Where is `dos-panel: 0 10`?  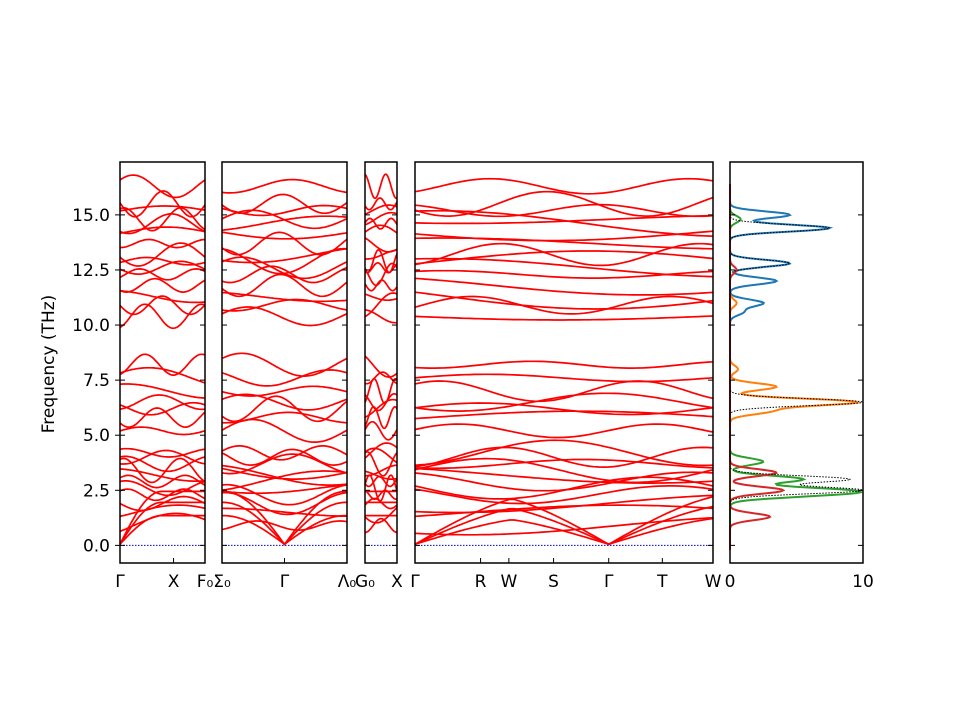 dos-panel: 0 10 is located at coordinates (799, 376).